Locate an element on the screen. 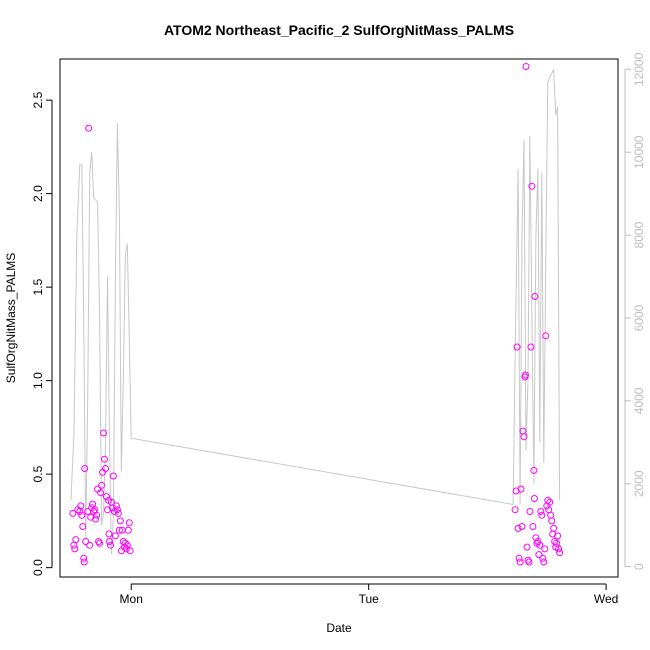 This screenshot has height=650, width=650. y-tick-label: 2.5 is located at coordinates (38, 99).